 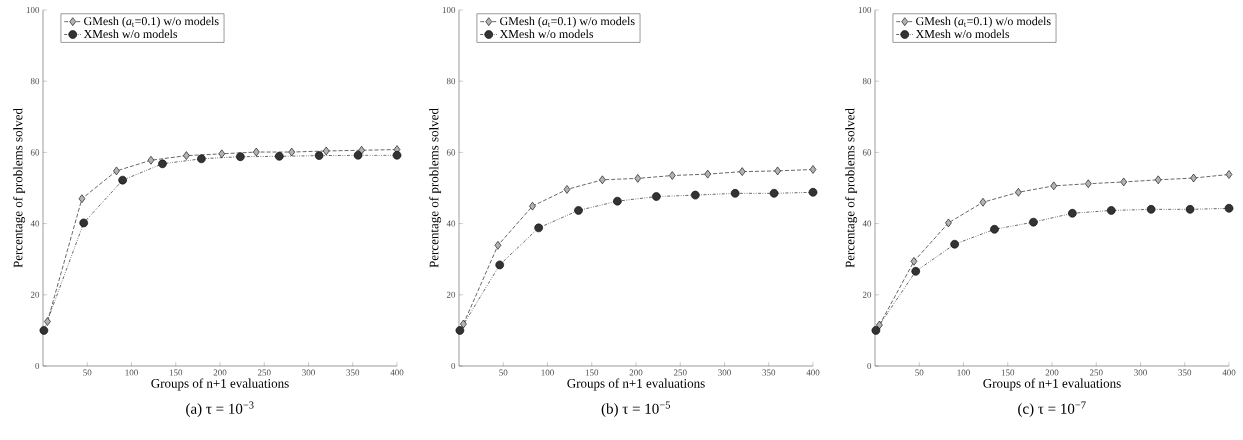 What do you see at coordinates (435, 188) in the screenshot?
I see `y-axis-title: Percentage of problems solved` at bounding box center [435, 188].